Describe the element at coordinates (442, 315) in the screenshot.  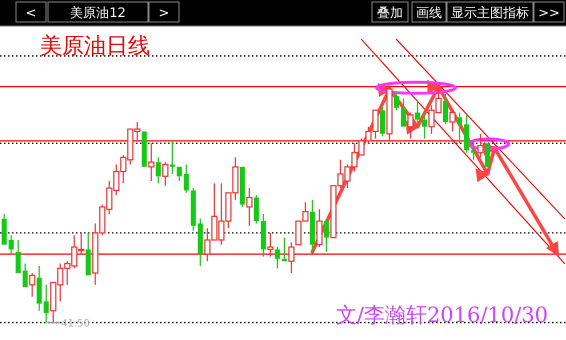
I see `annotation: 文/李瀚轩2016/10/30` at that location.